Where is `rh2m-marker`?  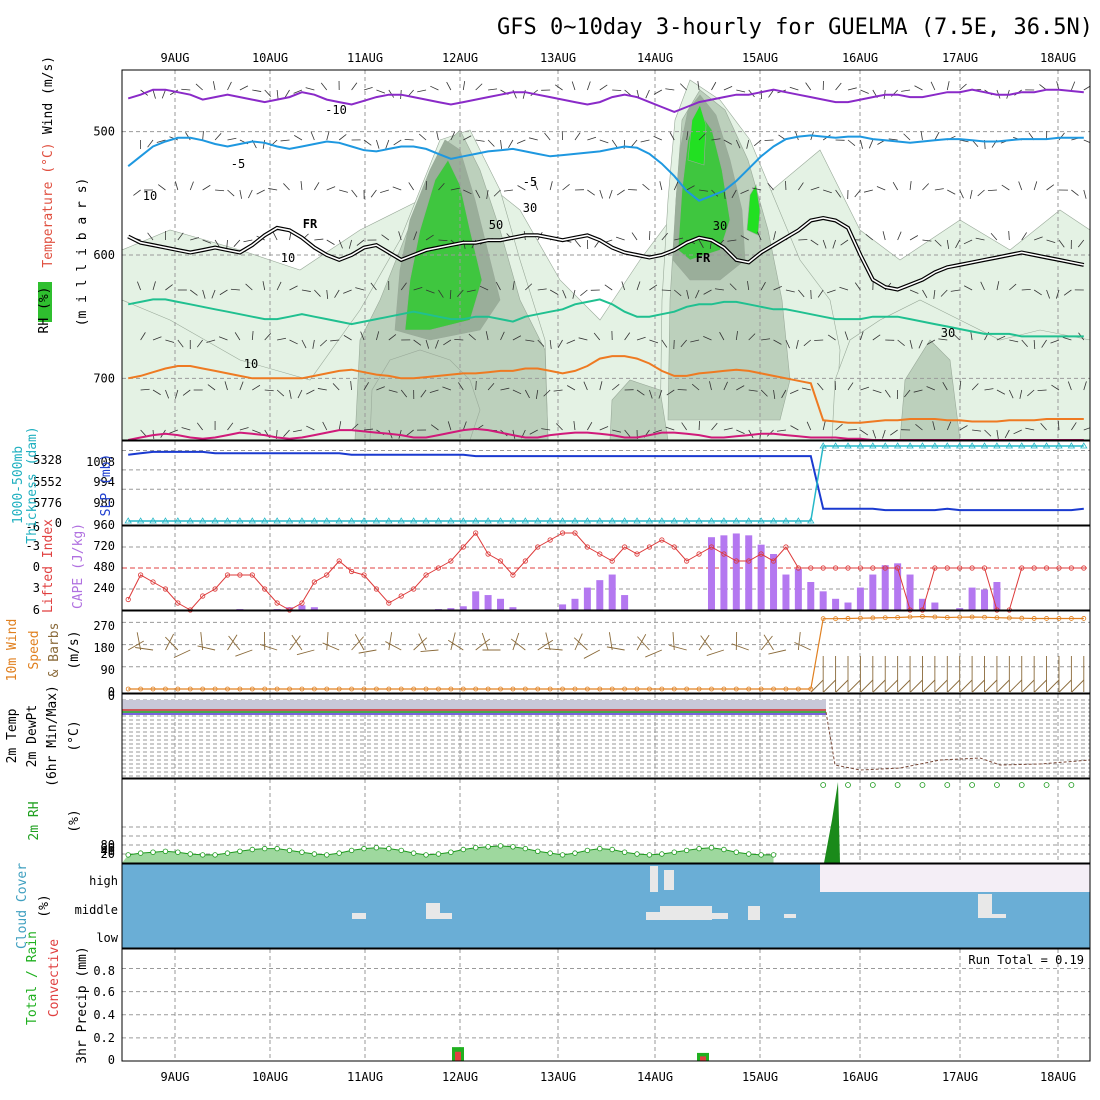
rh2m-marker is located at coordinates (872, 785).